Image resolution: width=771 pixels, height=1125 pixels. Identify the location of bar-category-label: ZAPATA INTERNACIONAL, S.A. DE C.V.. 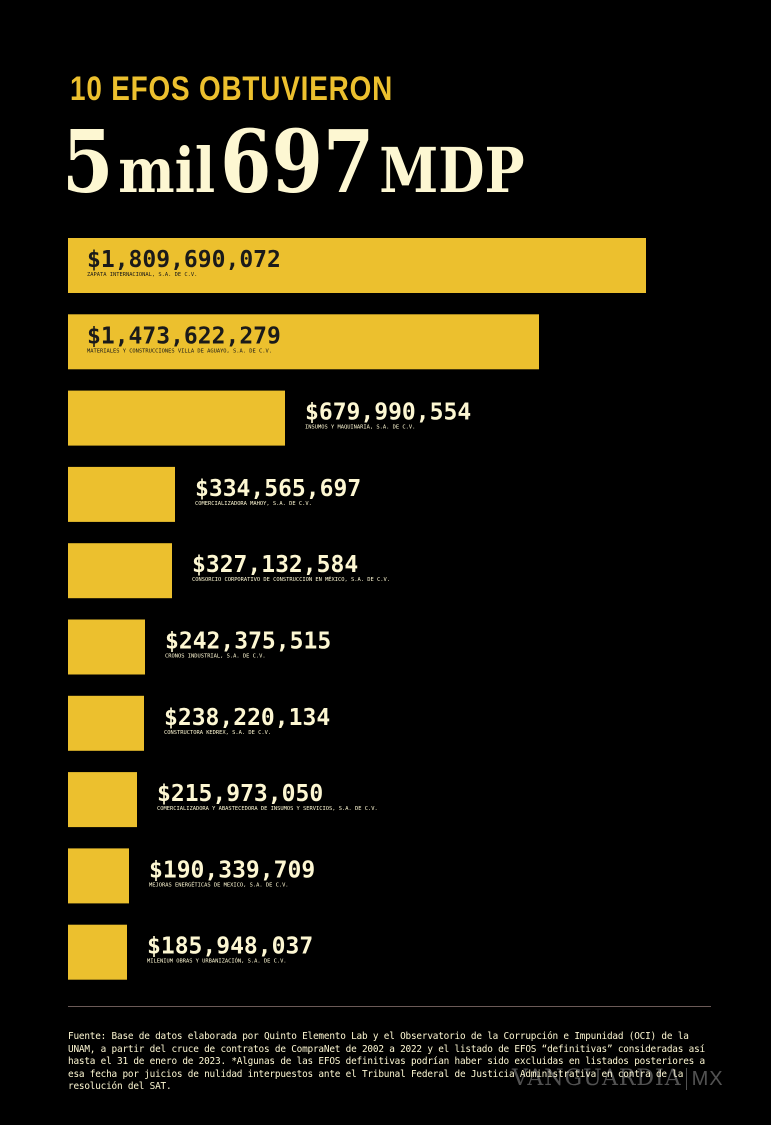
(142, 275).